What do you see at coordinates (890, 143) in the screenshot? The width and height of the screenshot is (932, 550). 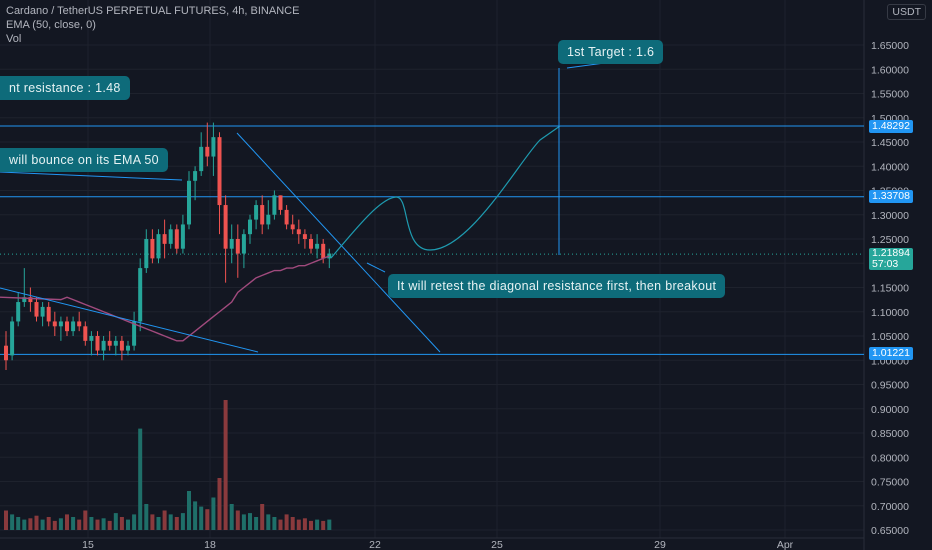 I see `y-tick-label: 1.45000` at bounding box center [890, 143].